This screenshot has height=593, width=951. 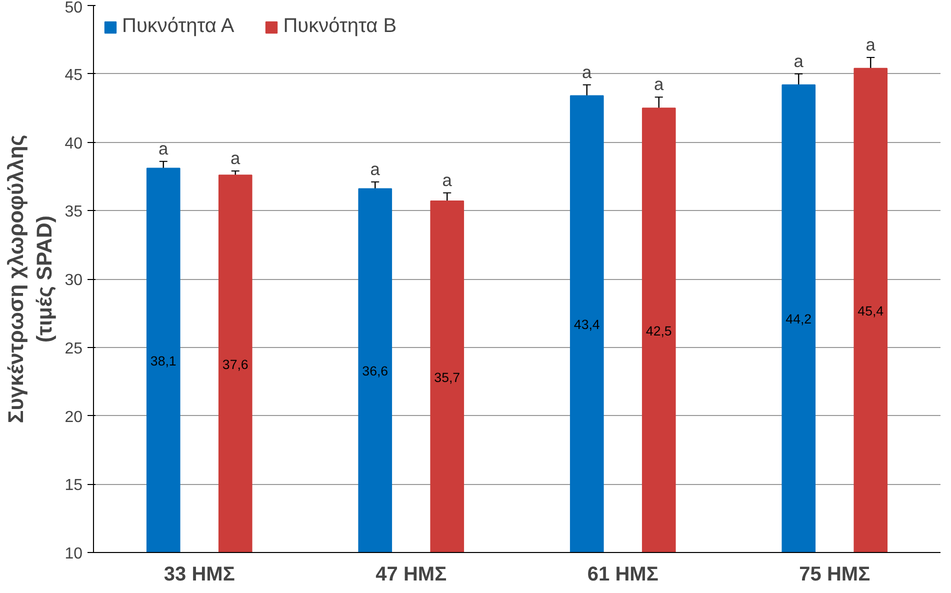 I want to click on y-tick-label: 50, so click(x=73, y=8).